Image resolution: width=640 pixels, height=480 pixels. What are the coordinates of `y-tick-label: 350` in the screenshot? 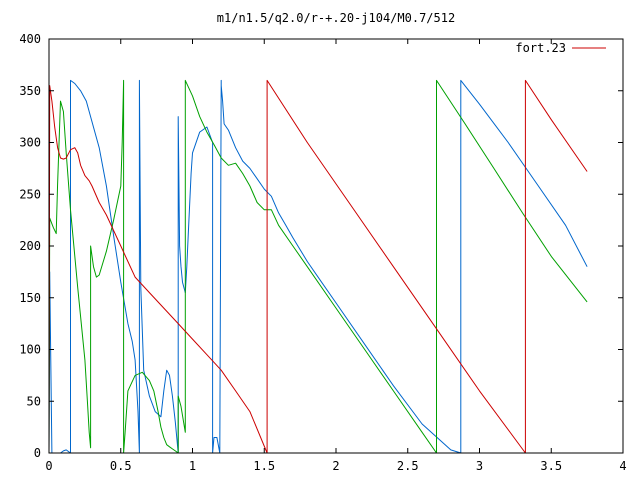 It's located at (30, 91).